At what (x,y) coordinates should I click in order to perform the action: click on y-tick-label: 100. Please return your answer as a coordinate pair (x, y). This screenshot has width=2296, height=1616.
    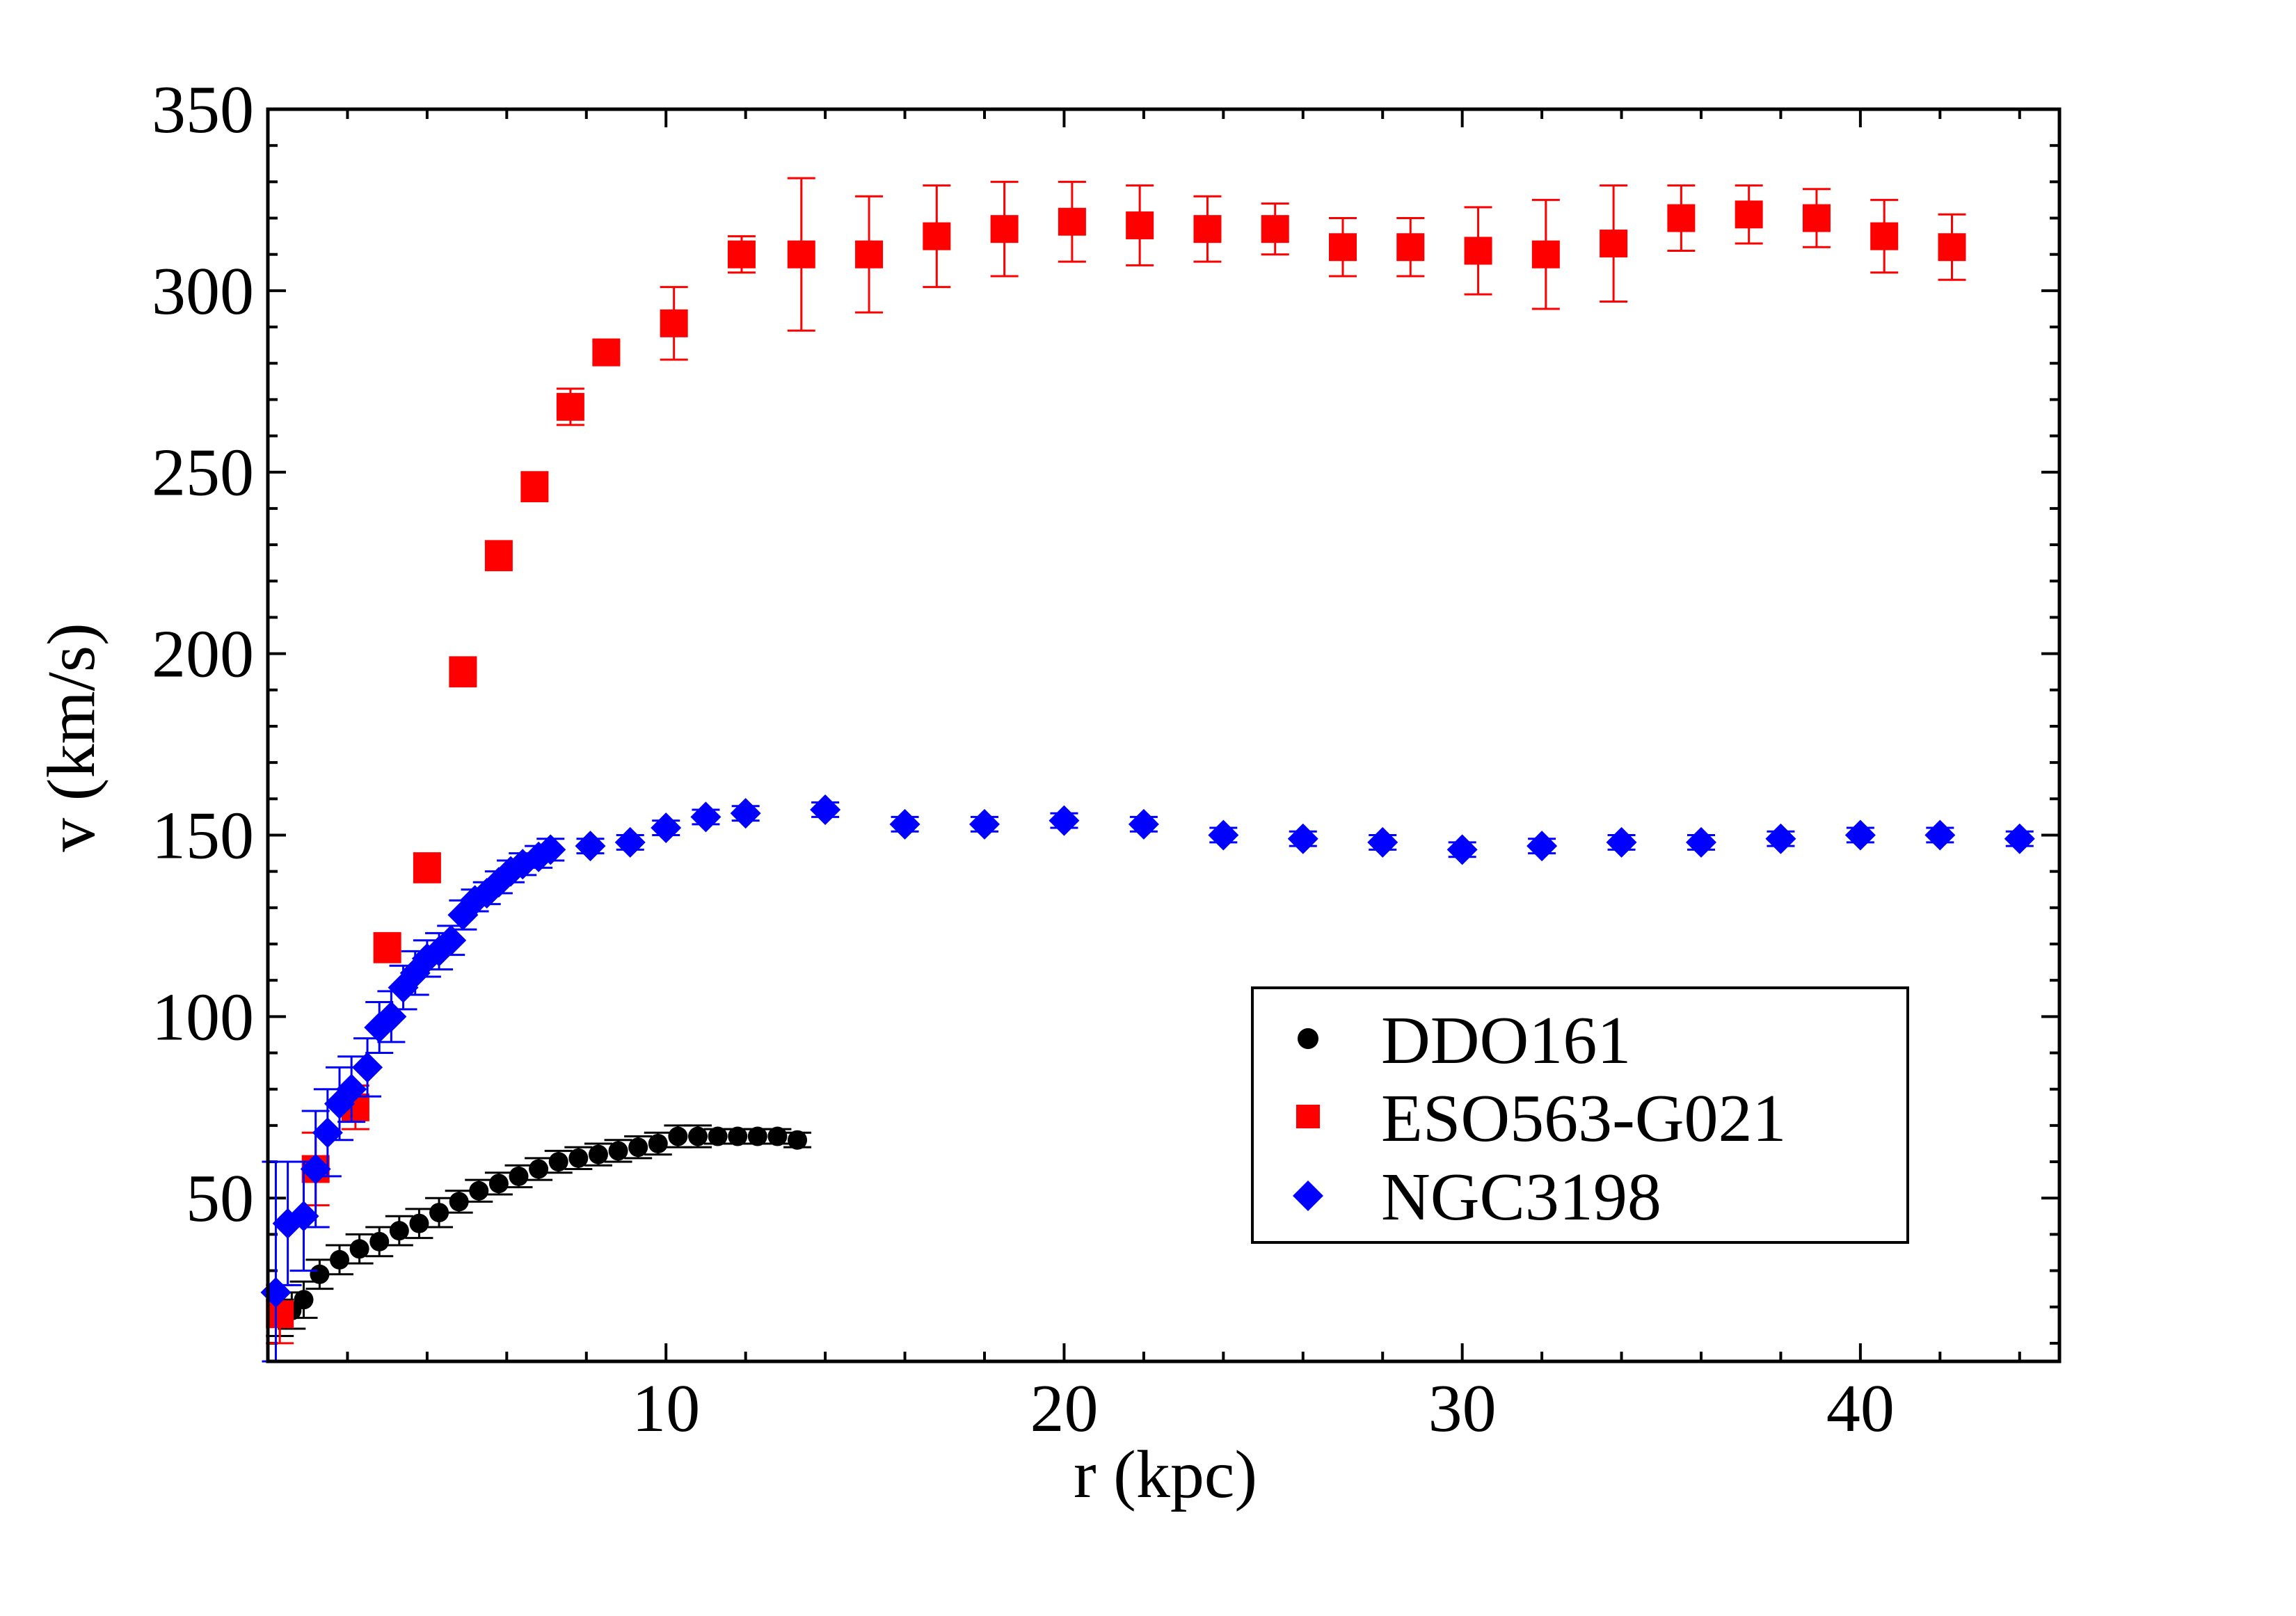
    Looking at the image, I should click on (203, 1017).